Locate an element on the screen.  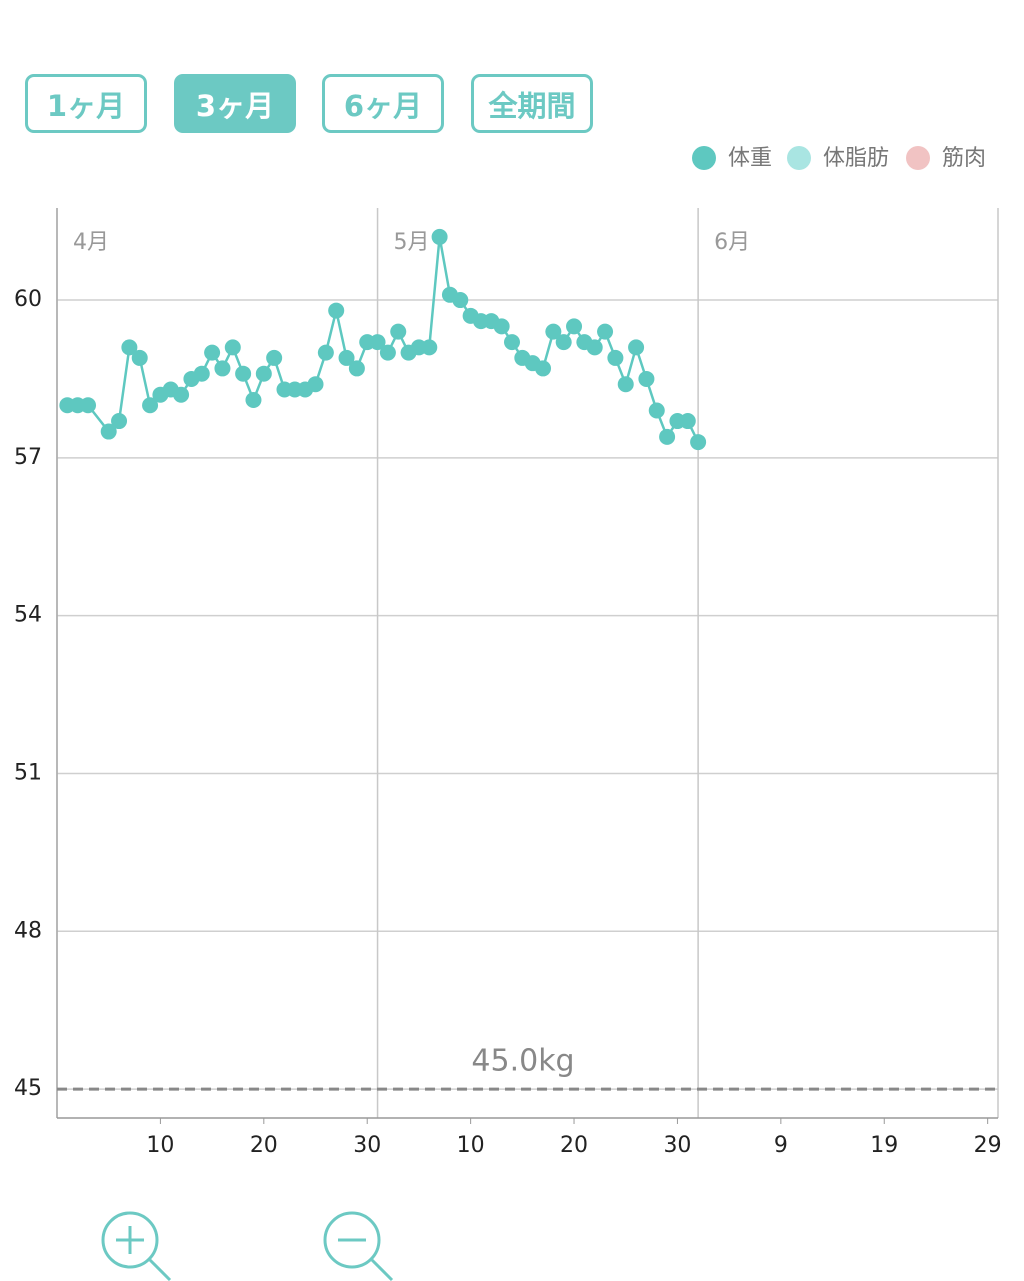
zoom-out-handle is located at coordinates (382, 1269).